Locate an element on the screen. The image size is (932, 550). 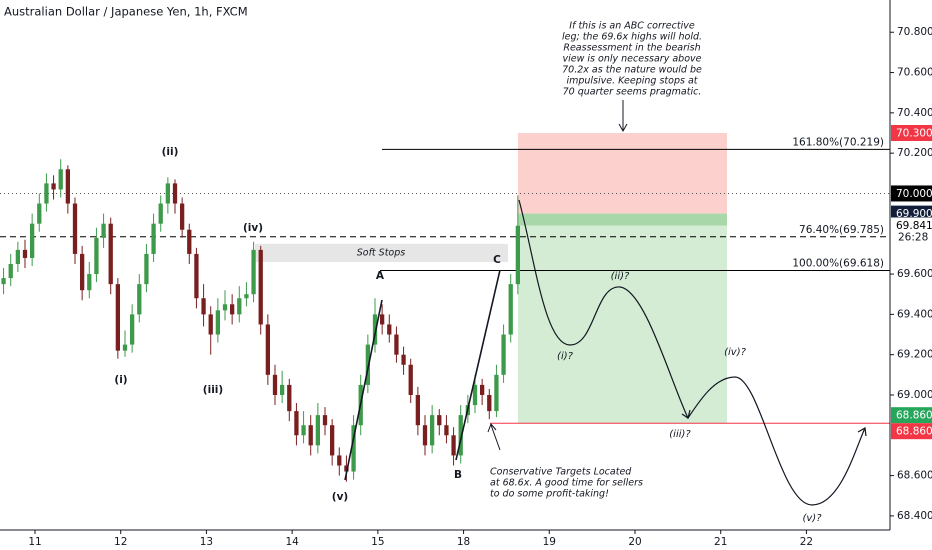
y-tick-label: 69.400 is located at coordinates (914, 314).